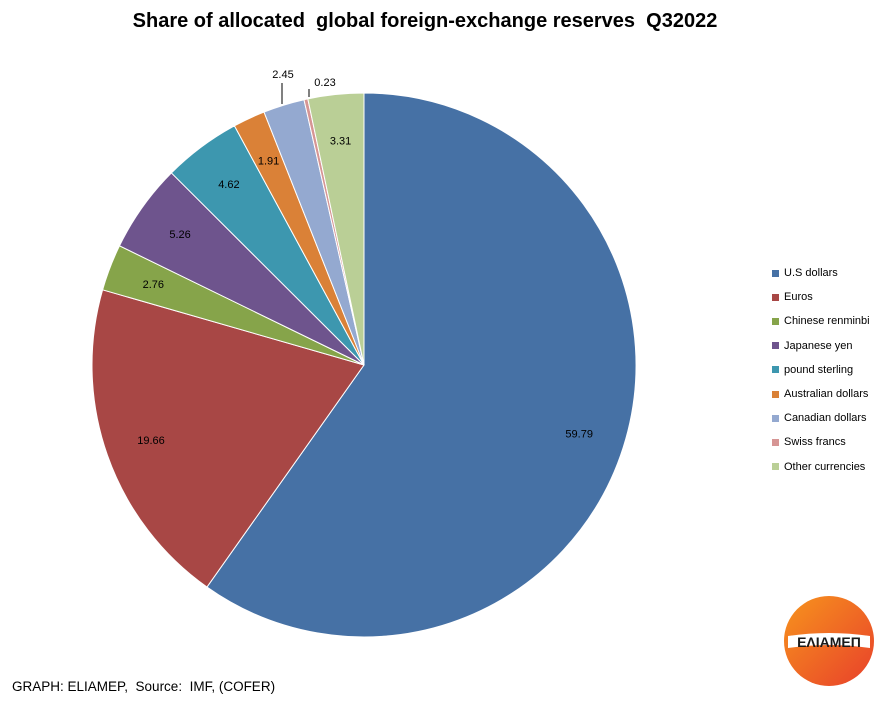 The image size is (888, 703). I want to click on legend-item: U.S dollars, so click(830, 273).